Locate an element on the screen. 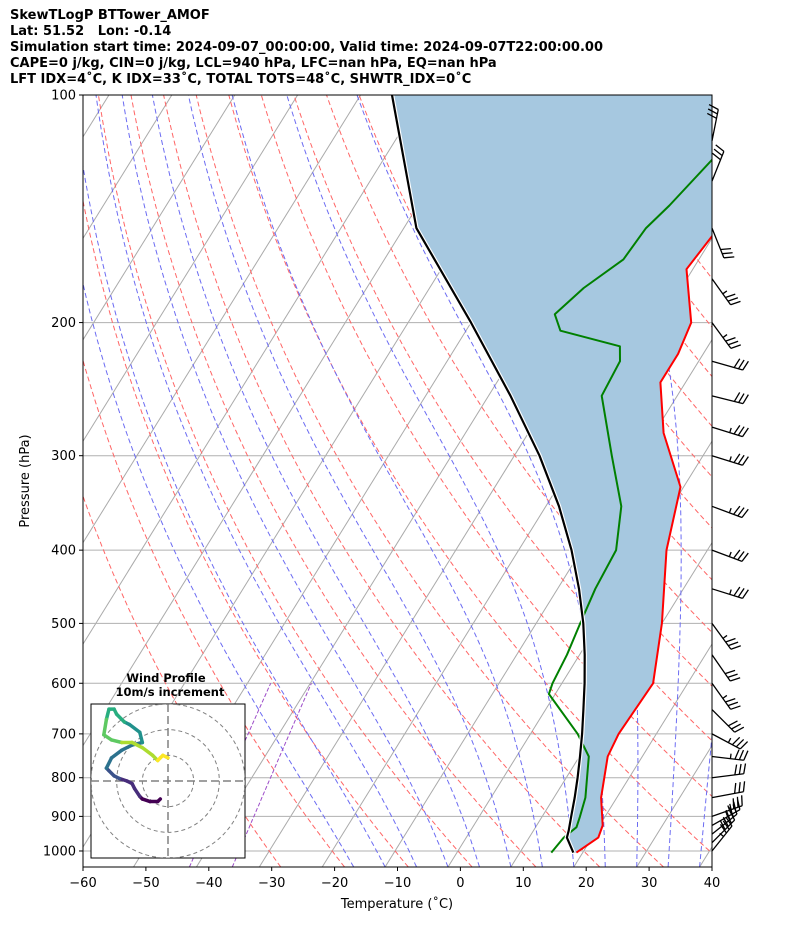 Image resolution: width=794 pixels, height=937 pixels. y-tick-label: 900 is located at coordinates (63, 817).